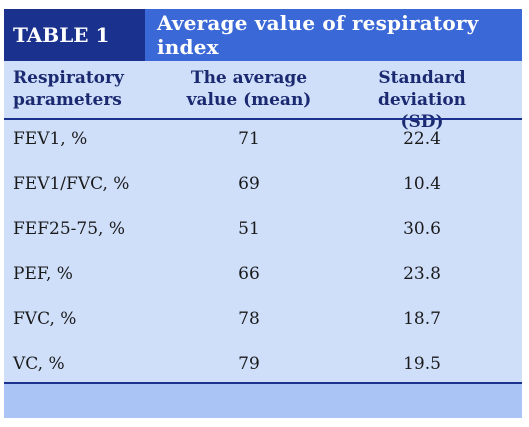 The height and width of the screenshot is (427, 529). I want to click on table-row: FVC, % 78 18.7, so click(263, 320).